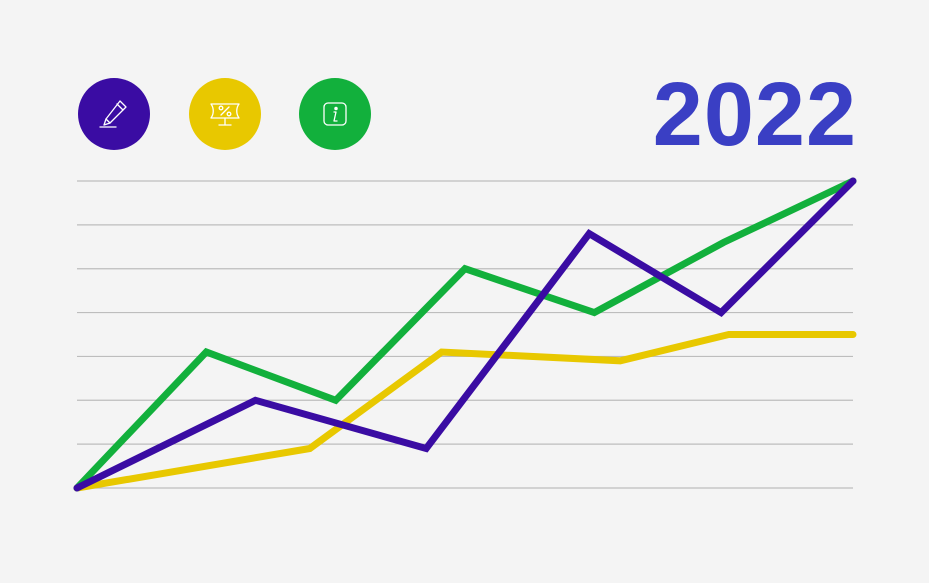  Describe the element at coordinates (754, 115) in the screenshot. I see `year-title: 2022` at that location.